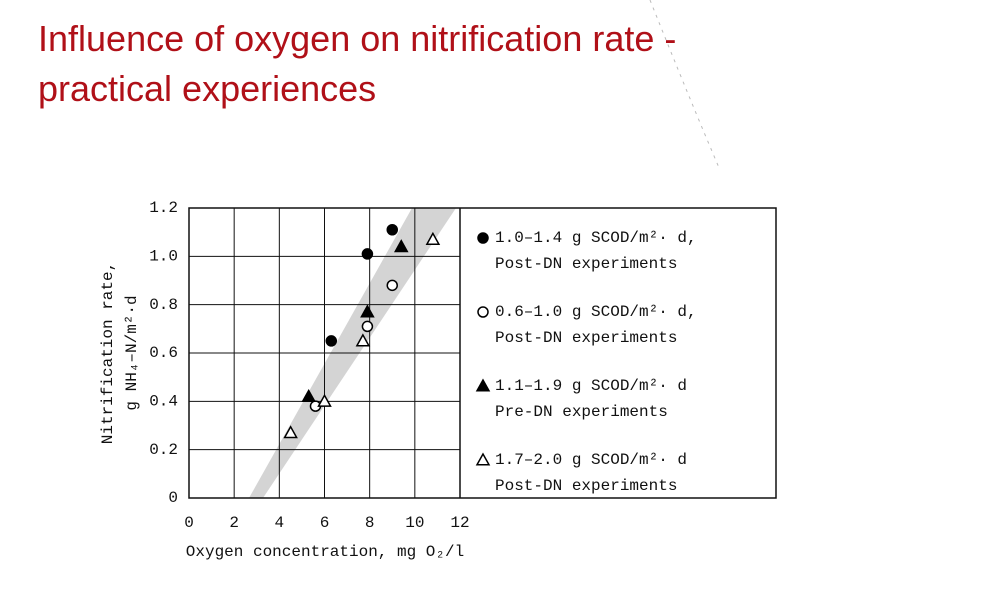 This screenshot has height=592, width=982. Describe the element at coordinates (163, 402) in the screenshot. I see `y-tick-label: 0.4` at that location.